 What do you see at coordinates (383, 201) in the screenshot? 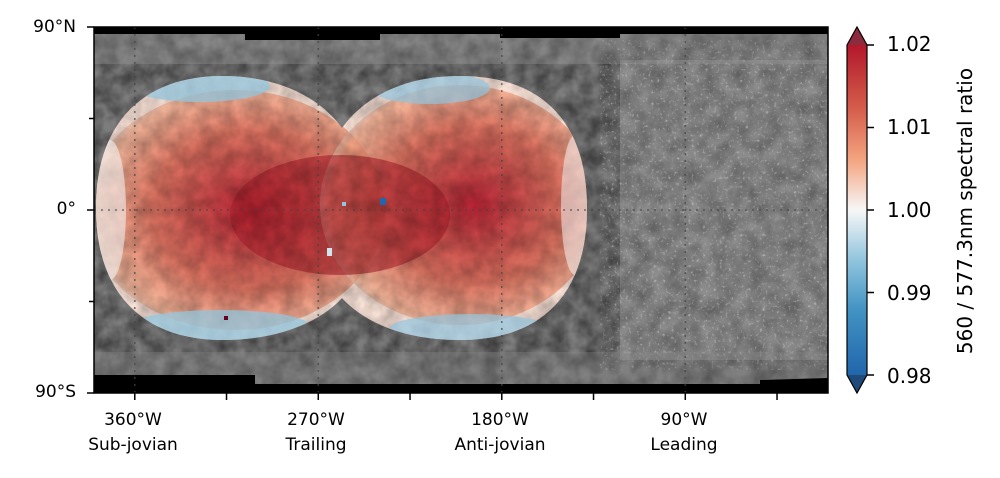
I see `overlay-blue-pixel` at bounding box center [383, 201].